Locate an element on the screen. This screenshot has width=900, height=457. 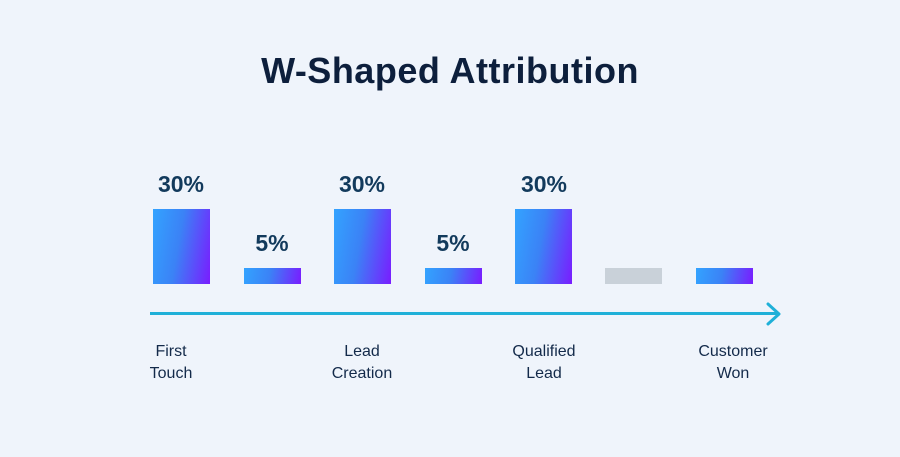
bar-lead-creation is located at coordinates (362, 246).